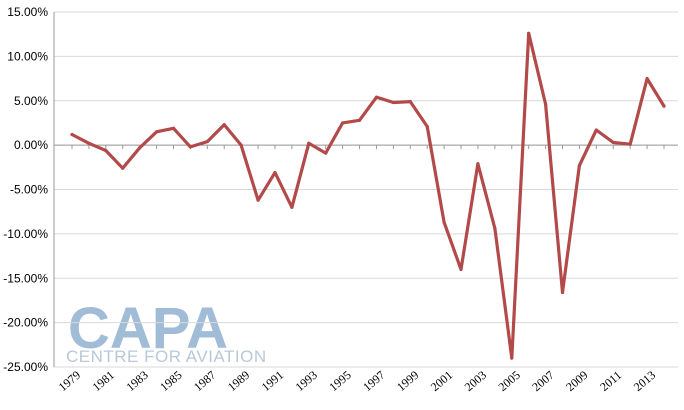 The image size is (684, 410). What do you see at coordinates (475, 381) in the screenshot?
I see `x-tick-label: 2003` at bounding box center [475, 381].